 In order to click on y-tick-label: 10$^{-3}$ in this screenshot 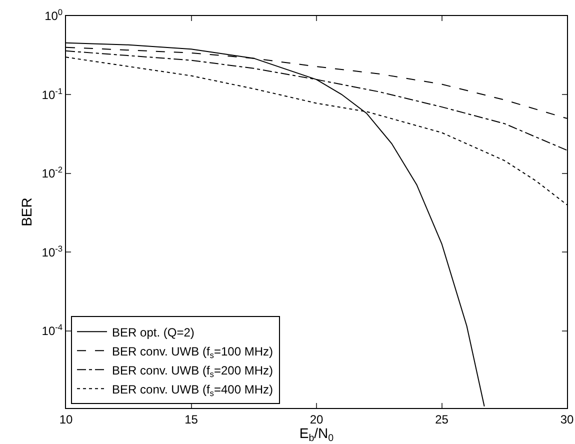, I will do `click(52, 251)`.